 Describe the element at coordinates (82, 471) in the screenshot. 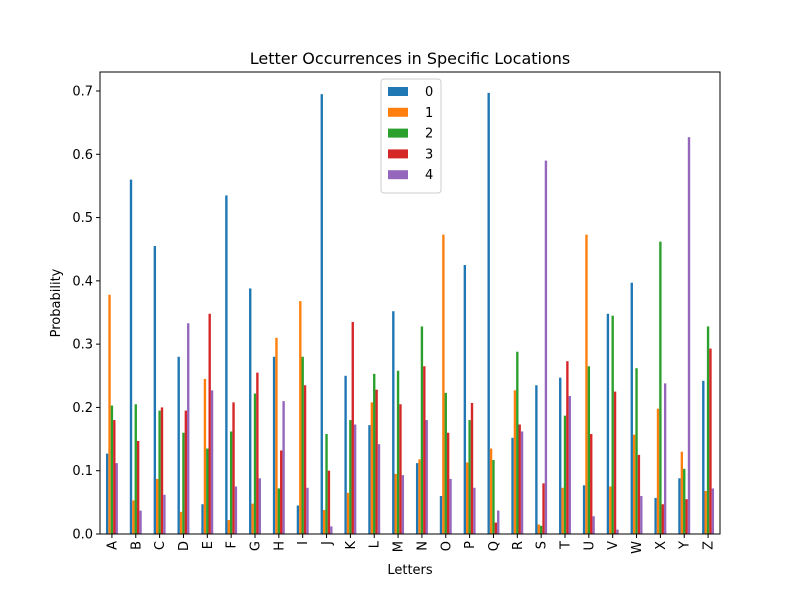

I see `y-tick-label: 0.1` at that location.